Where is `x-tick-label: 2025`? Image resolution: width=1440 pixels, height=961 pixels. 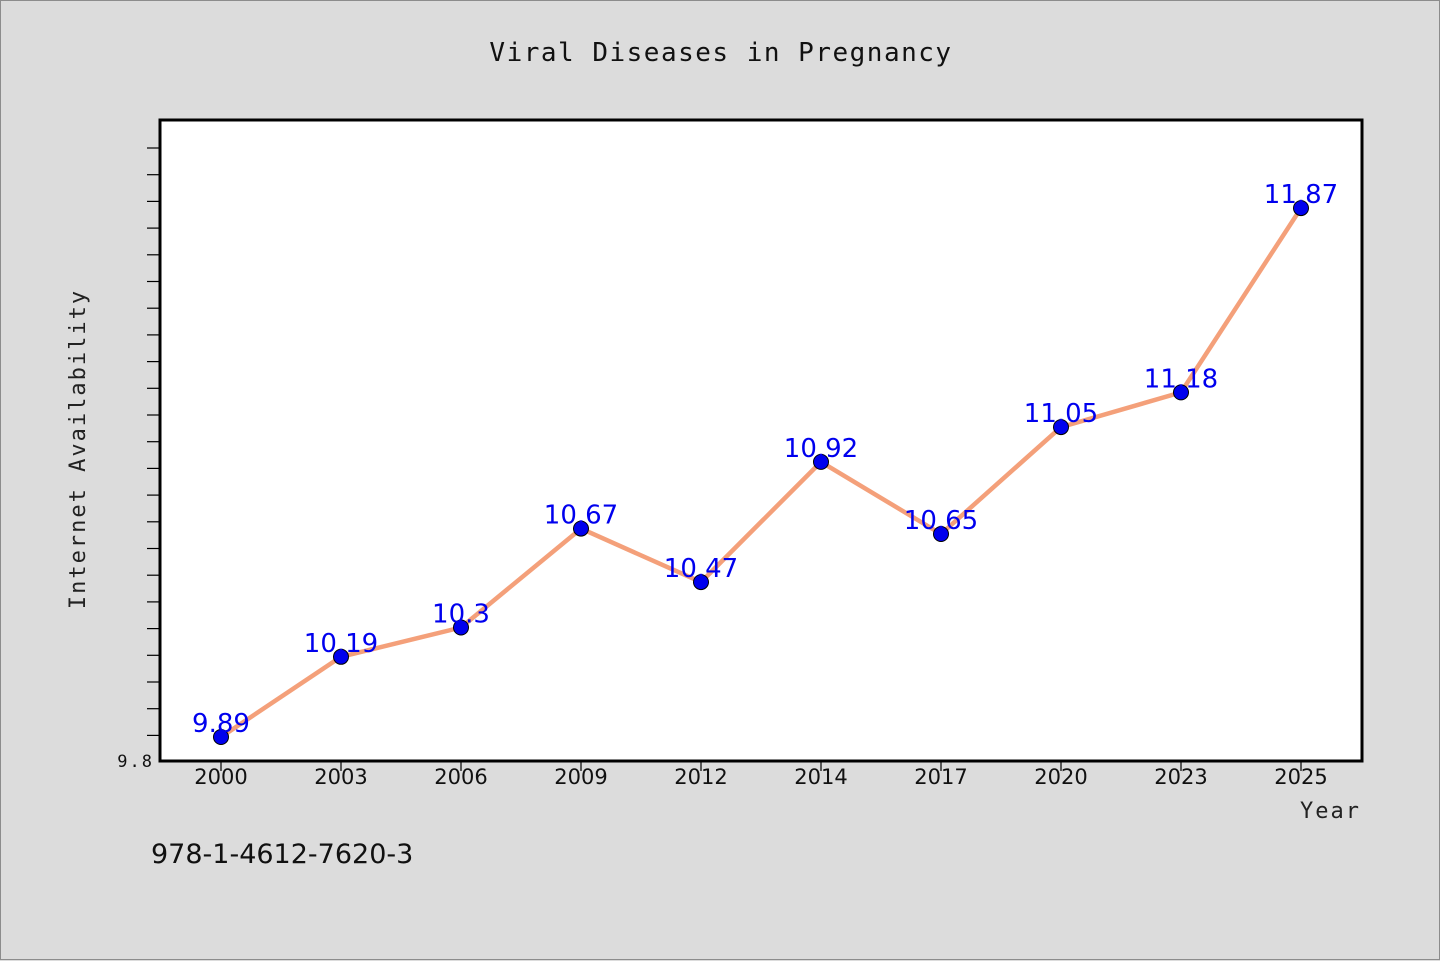 x-tick-label: 2025 is located at coordinates (1300, 777).